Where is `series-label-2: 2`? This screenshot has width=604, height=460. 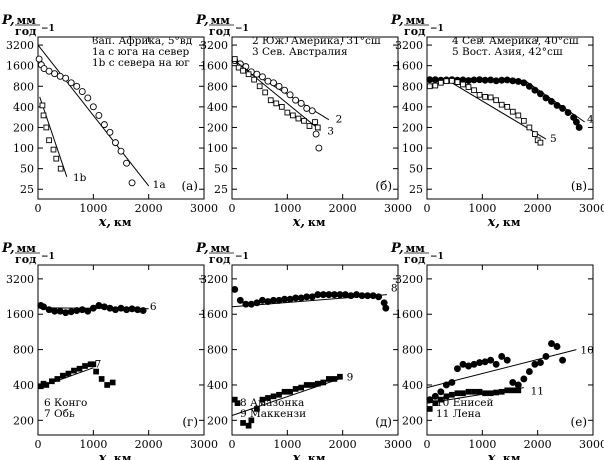
series-label-2: 2 is located at coordinates (339, 120).